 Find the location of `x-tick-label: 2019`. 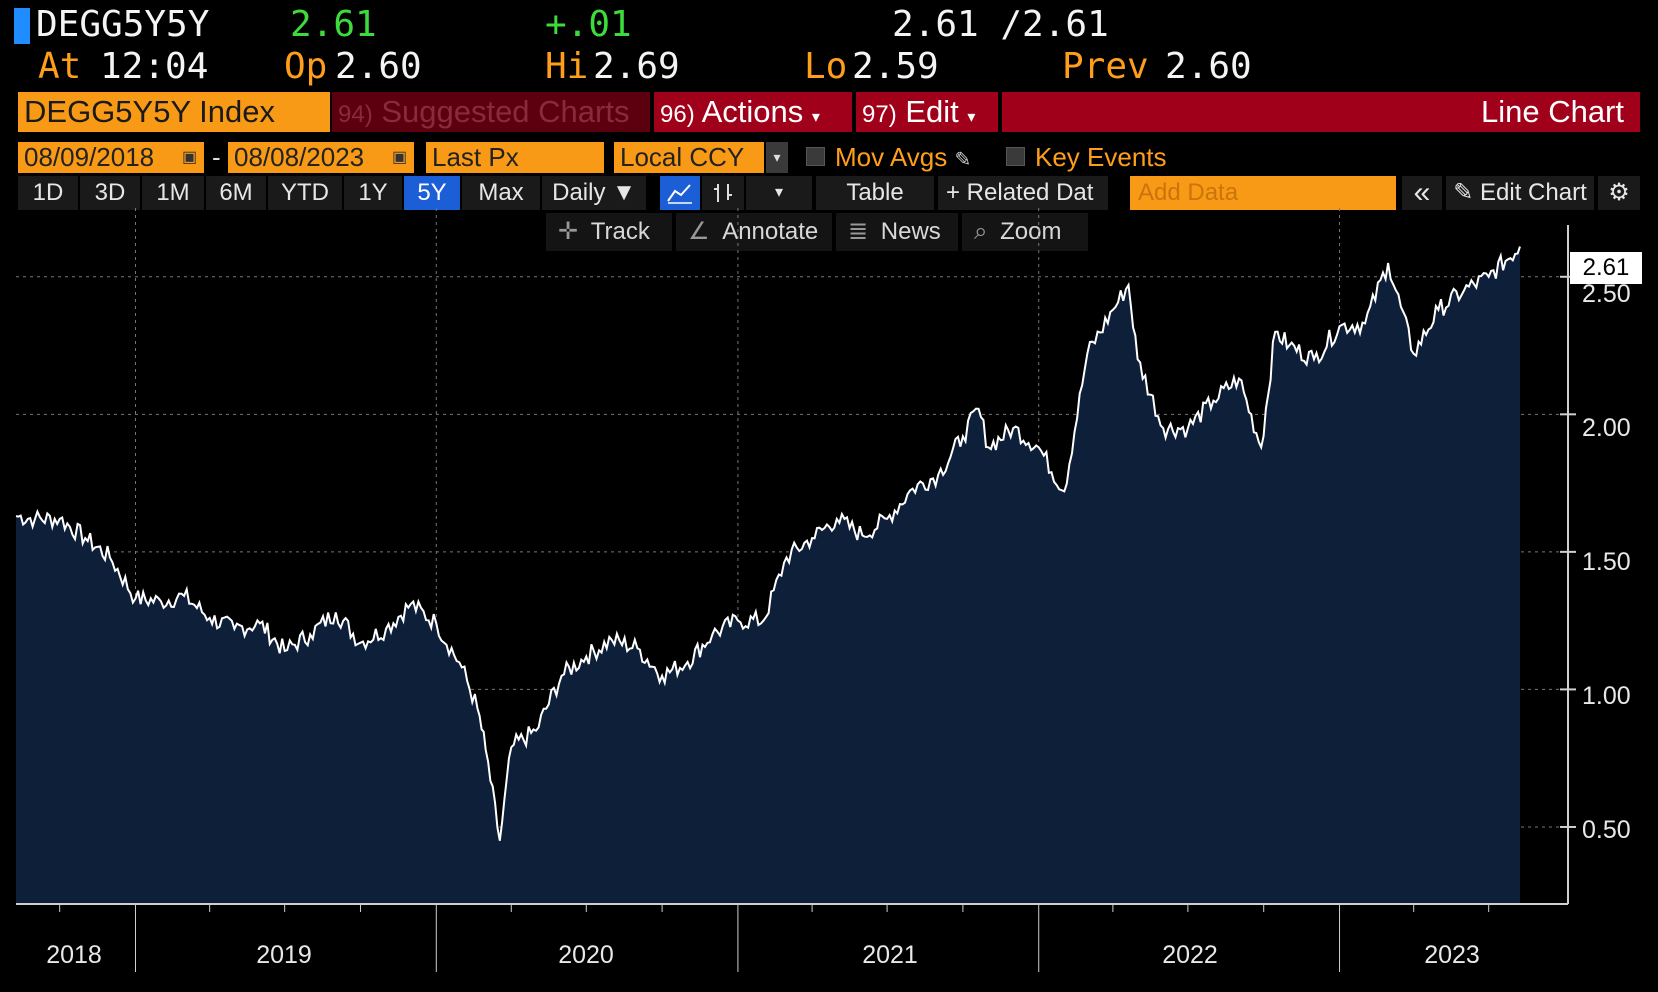

x-tick-label: 2019 is located at coordinates (284, 955).